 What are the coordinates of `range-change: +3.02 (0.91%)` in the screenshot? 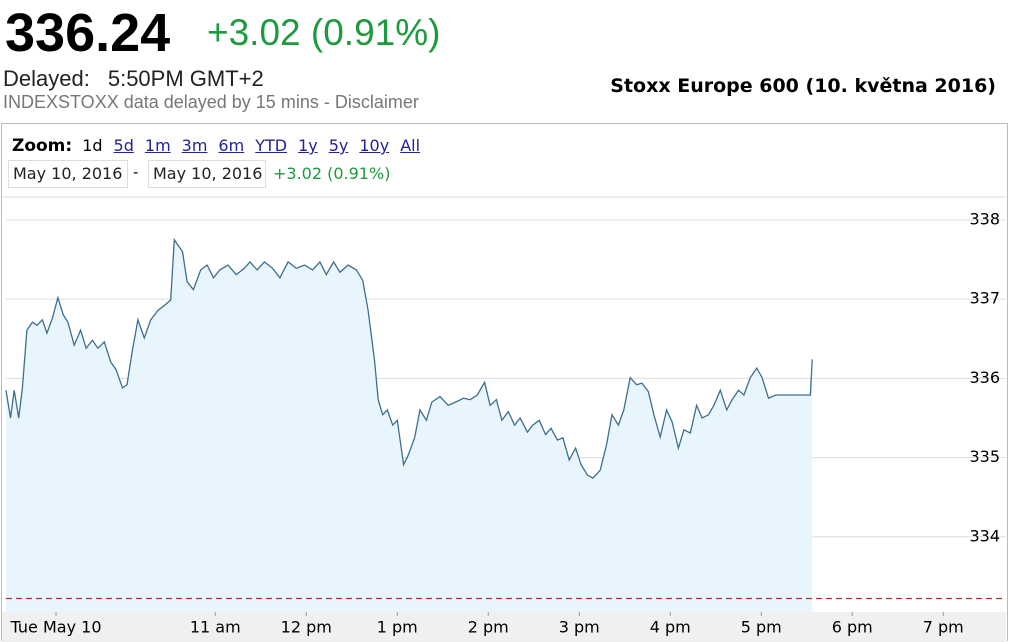 It's located at (332, 173).